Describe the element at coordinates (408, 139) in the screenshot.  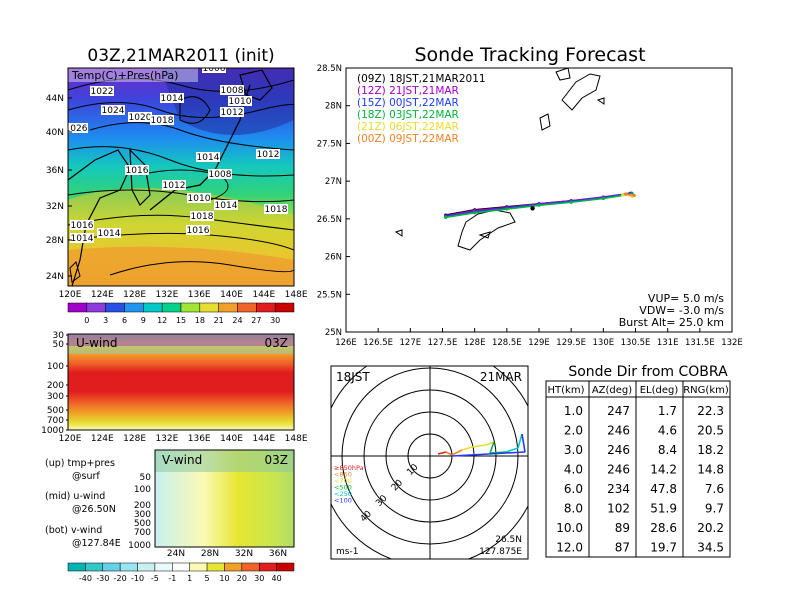
I see `tracking-legend-entry: (00Z) 09JST,22MAR` at that location.